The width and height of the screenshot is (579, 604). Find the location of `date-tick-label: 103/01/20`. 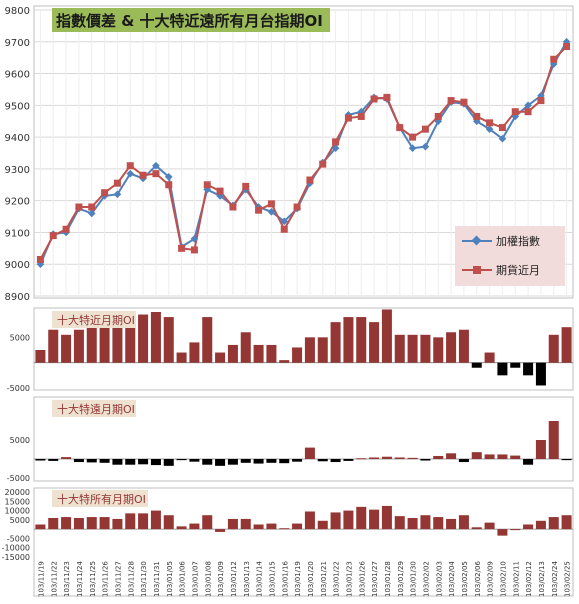

date-tick-label: 103/01/20 is located at coordinates (311, 579).